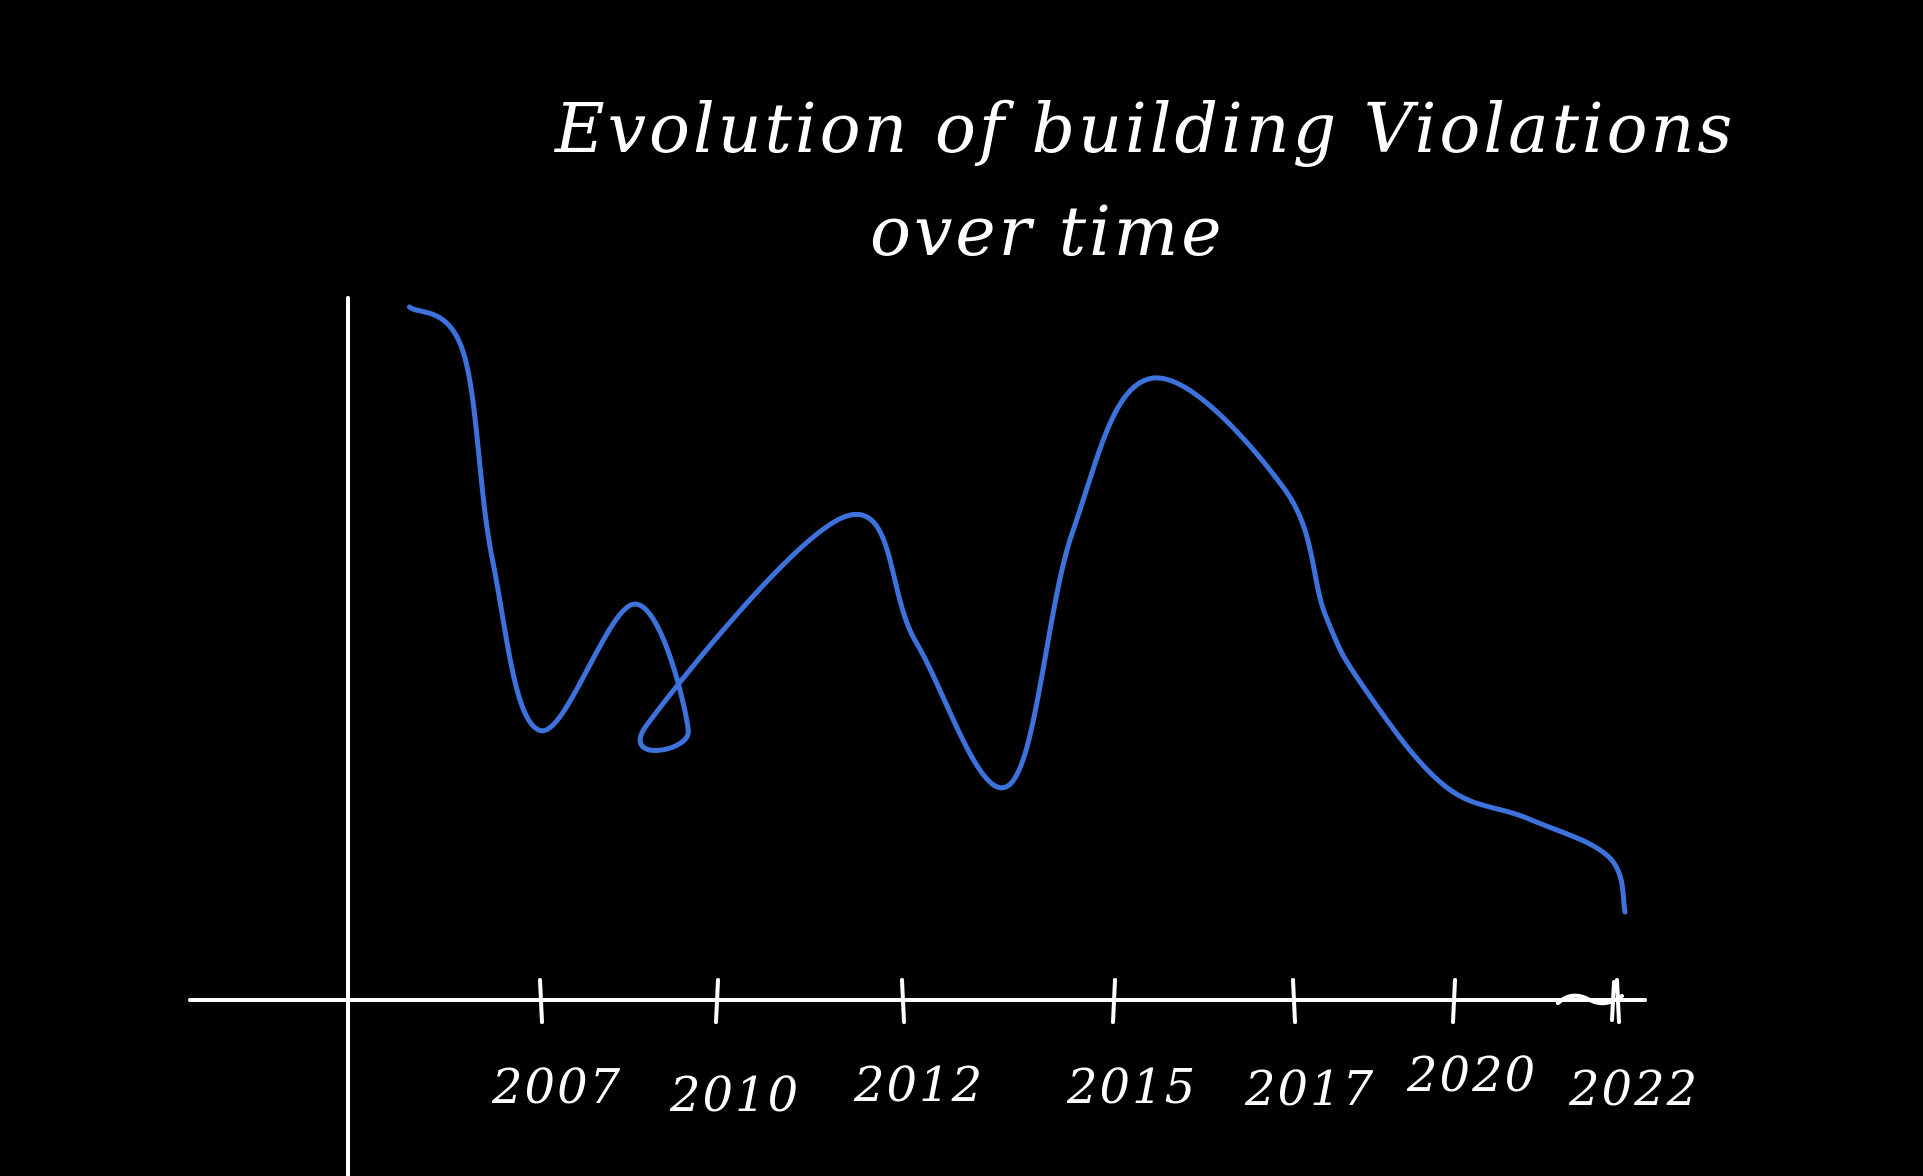  I want to click on chart-title-line2: over time, so click(1047, 232).